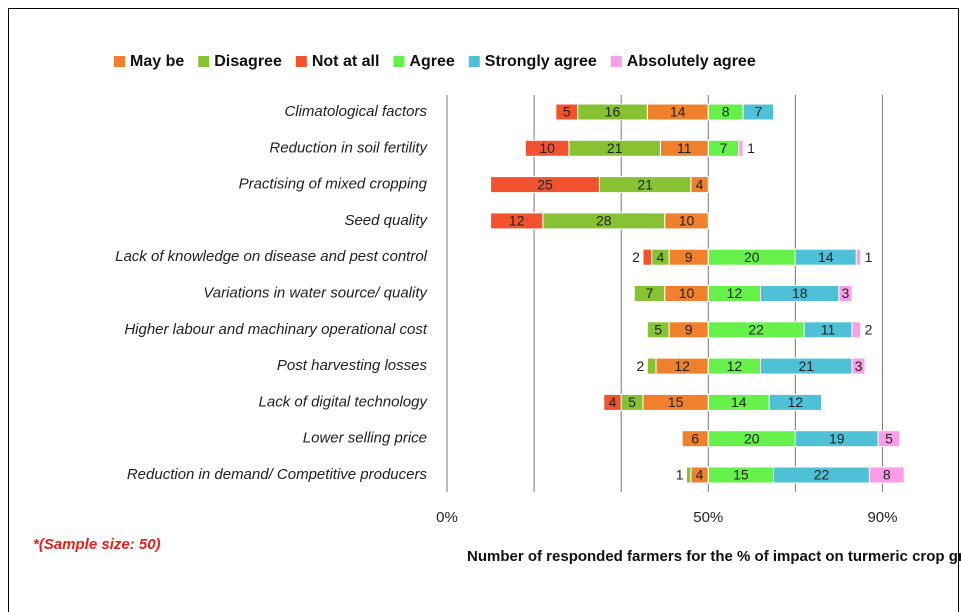 Image resolution: width=961 pixels, height=612 pixels. I want to click on value-label: 6, so click(695, 438).